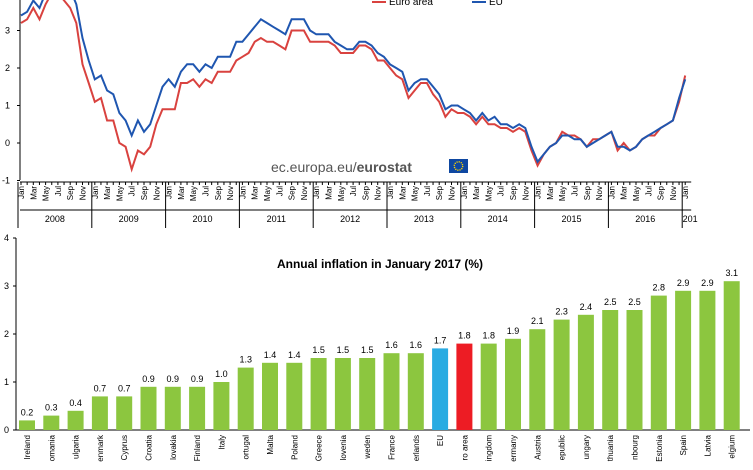 The height and width of the screenshot is (470, 753). Describe the element at coordinates (659, 447) in the screenshot. I see `bar-category-label: Estonia` at that location.